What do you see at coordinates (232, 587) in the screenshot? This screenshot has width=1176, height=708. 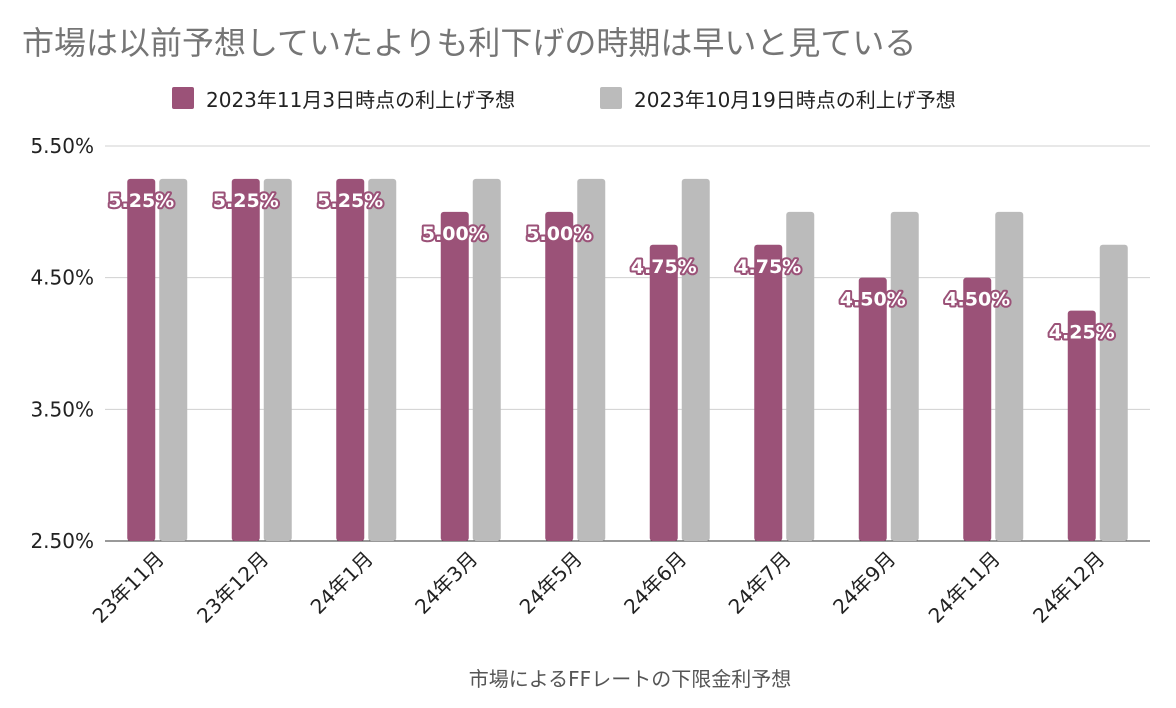 I see `x-tick-label: 23年12月` at bounding box center [232, 587].